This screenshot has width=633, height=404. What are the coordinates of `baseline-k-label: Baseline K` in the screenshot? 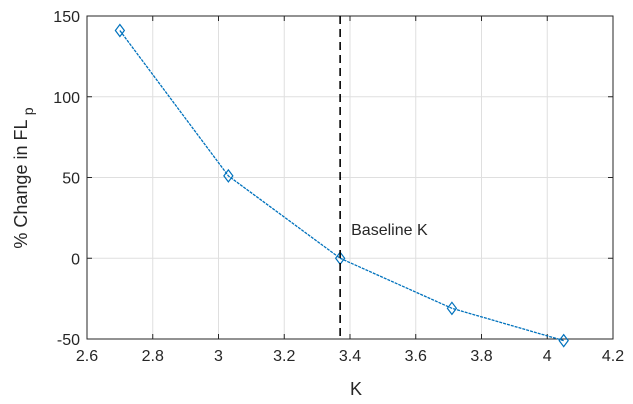 It's located at (389, 230).